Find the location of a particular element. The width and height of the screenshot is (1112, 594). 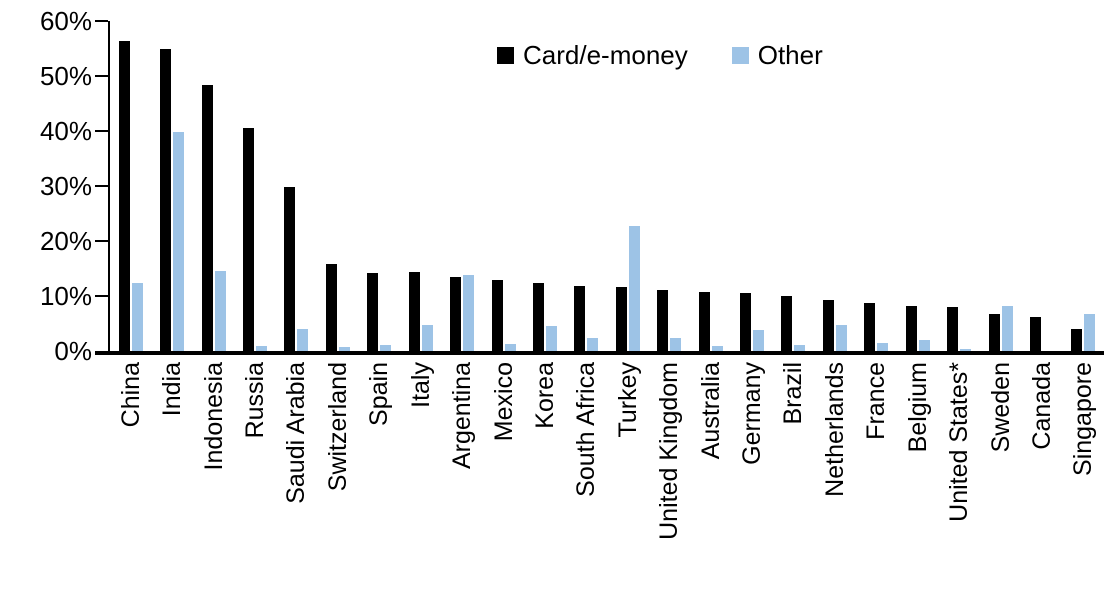

x-axis-label-cell: South Africa is located at coordinates (586, 477).